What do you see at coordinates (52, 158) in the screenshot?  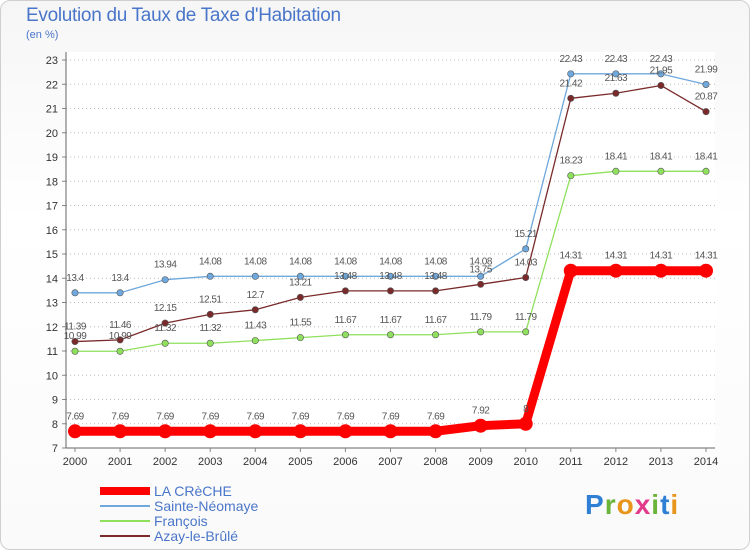 I see `y-tick-label: 19` at bounding box center [52, 158].